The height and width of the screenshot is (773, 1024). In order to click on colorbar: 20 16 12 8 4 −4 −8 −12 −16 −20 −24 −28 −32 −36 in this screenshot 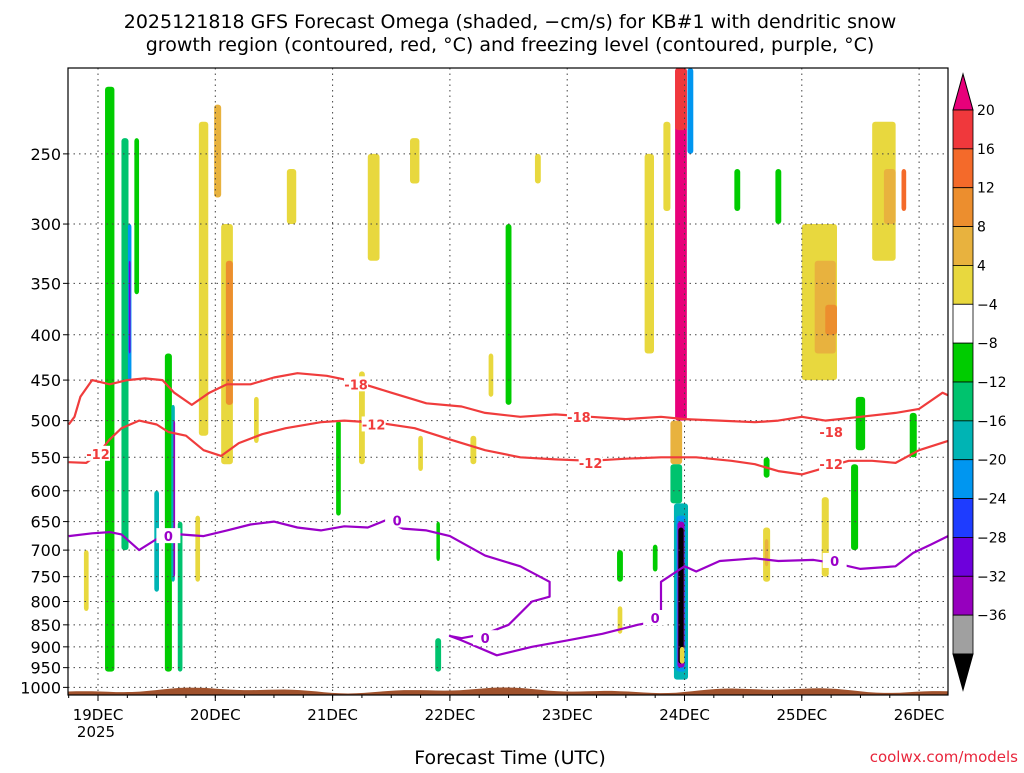, I will do `click(979, 382)`.